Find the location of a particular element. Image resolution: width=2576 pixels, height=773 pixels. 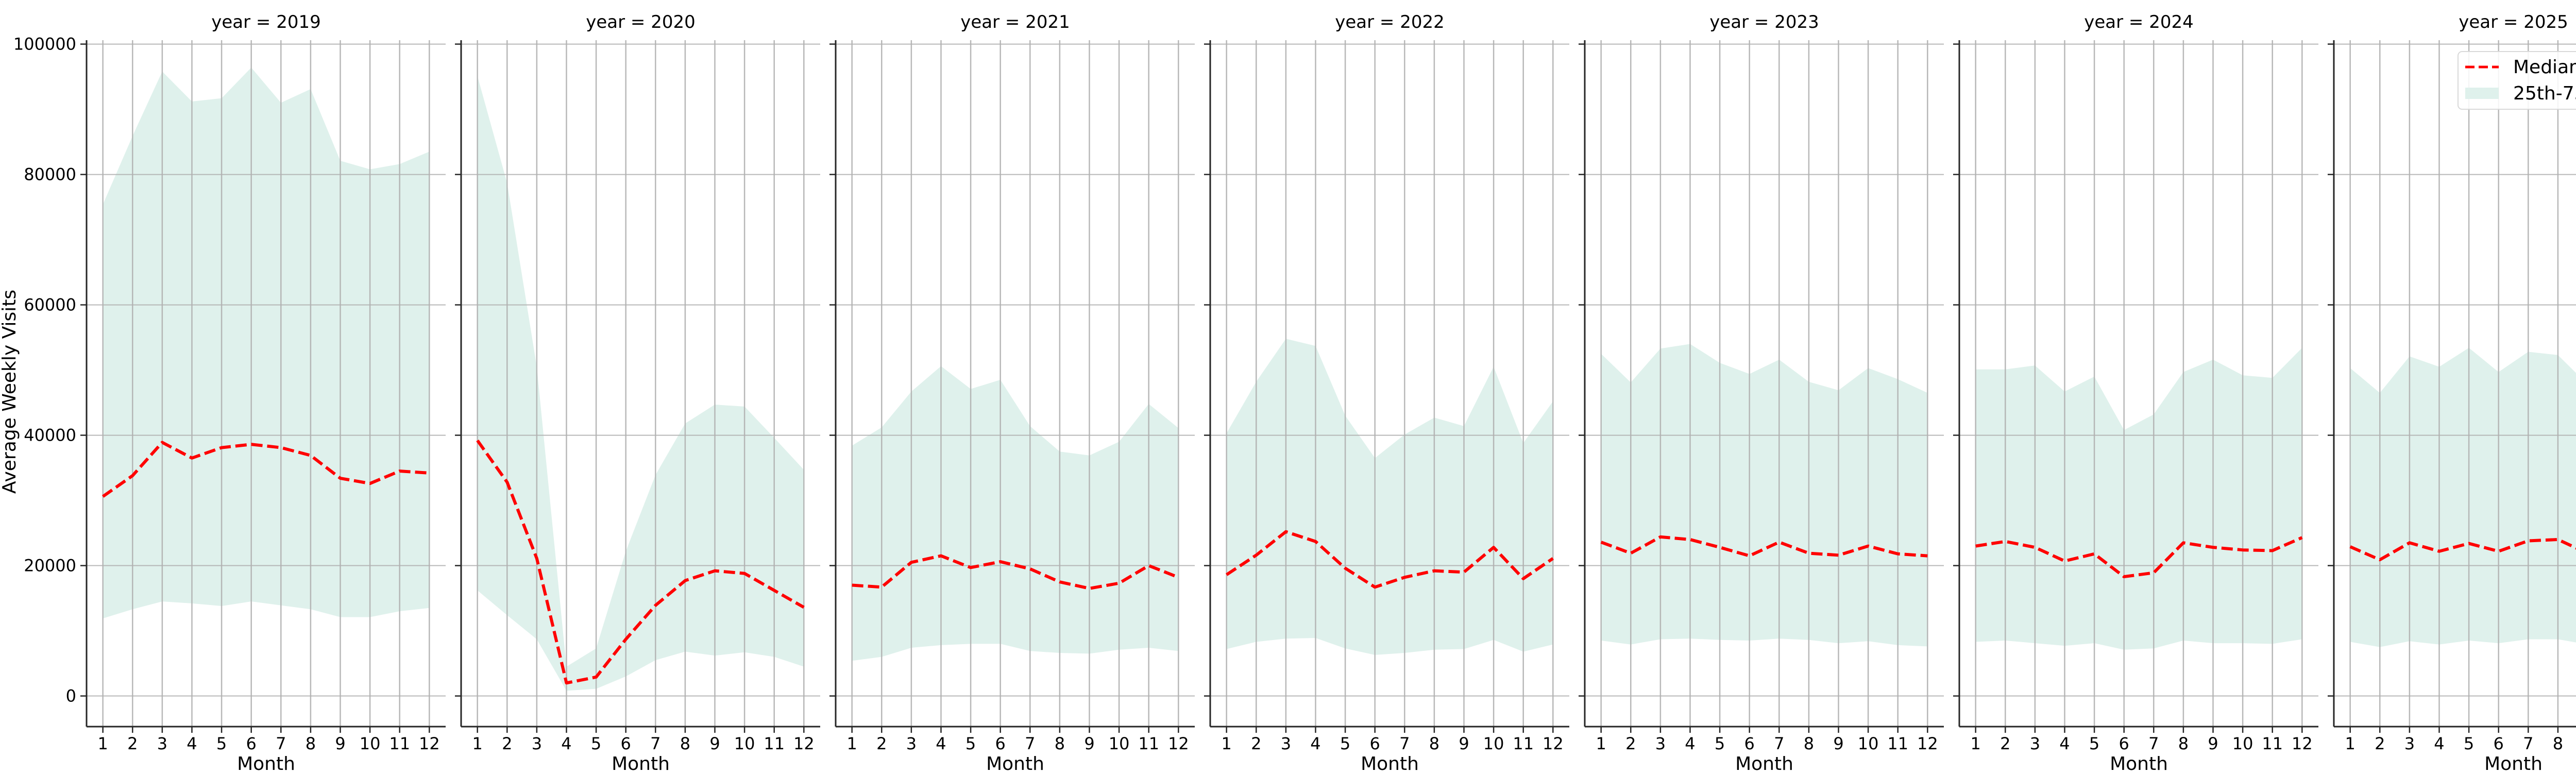

facet-title: year = 2020 is located at coordinates (640, 22).